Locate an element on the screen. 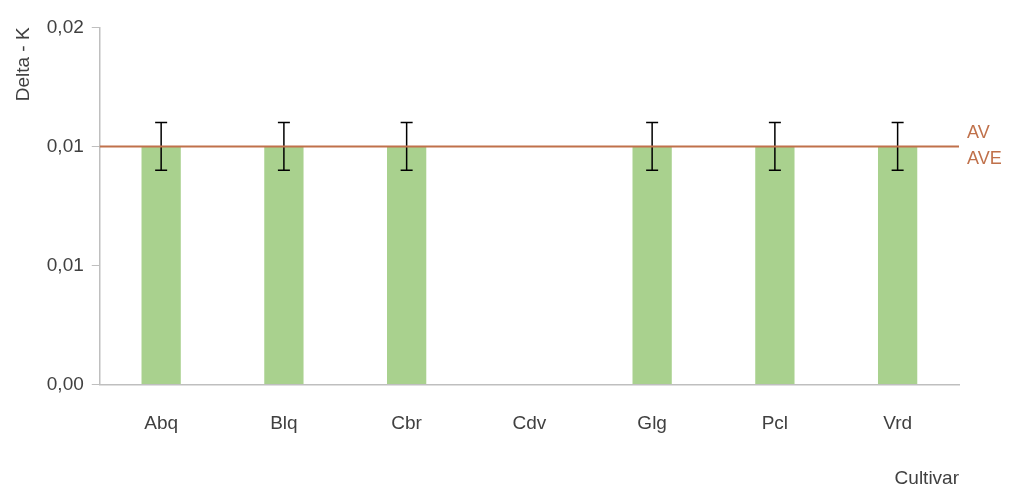  y-tick-label: 0,00 is located at coordinates (65, 383).